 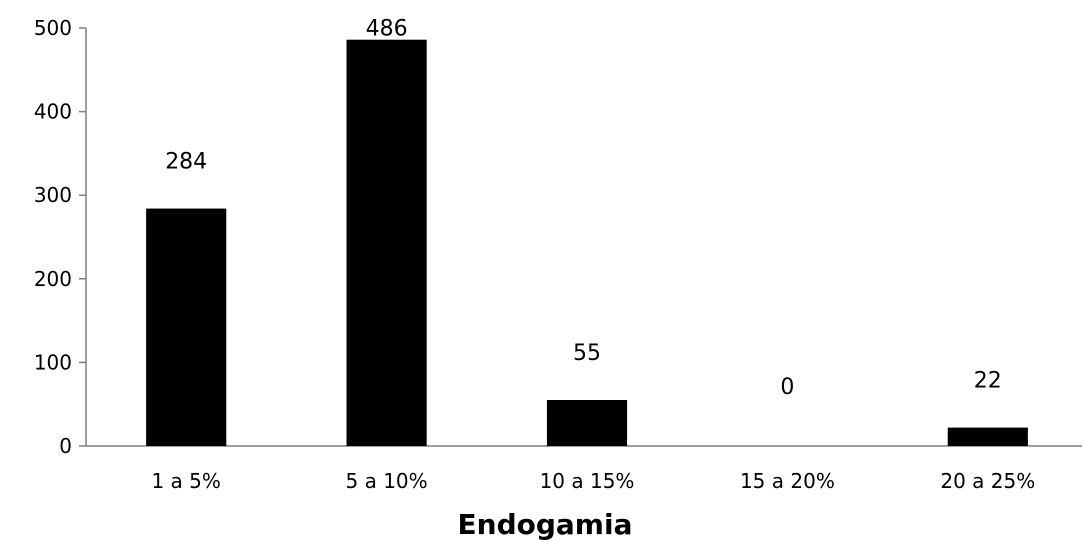 What do you see at coordinates (53, 279) in the screenshot?
I see `y-tick-label: 200` at bounding box center [53, 279].